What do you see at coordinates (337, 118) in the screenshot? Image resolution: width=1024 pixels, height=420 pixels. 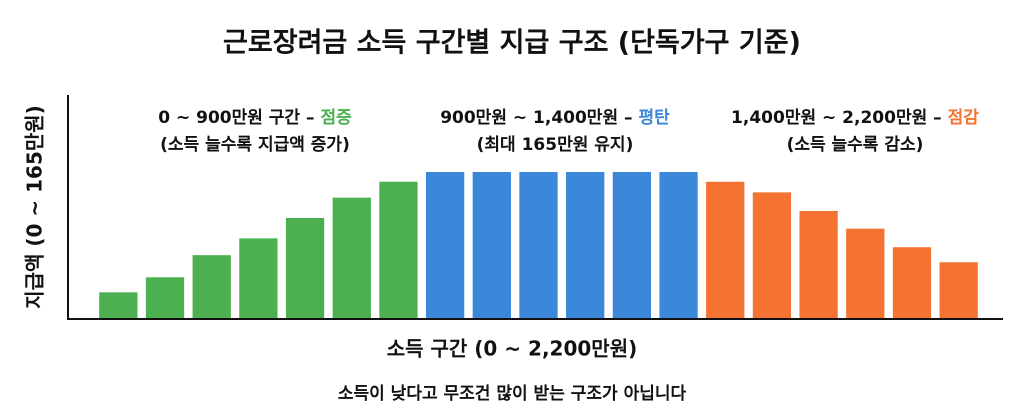 I see `annotation-highlight: 점증` at bounding box center [337, 118].